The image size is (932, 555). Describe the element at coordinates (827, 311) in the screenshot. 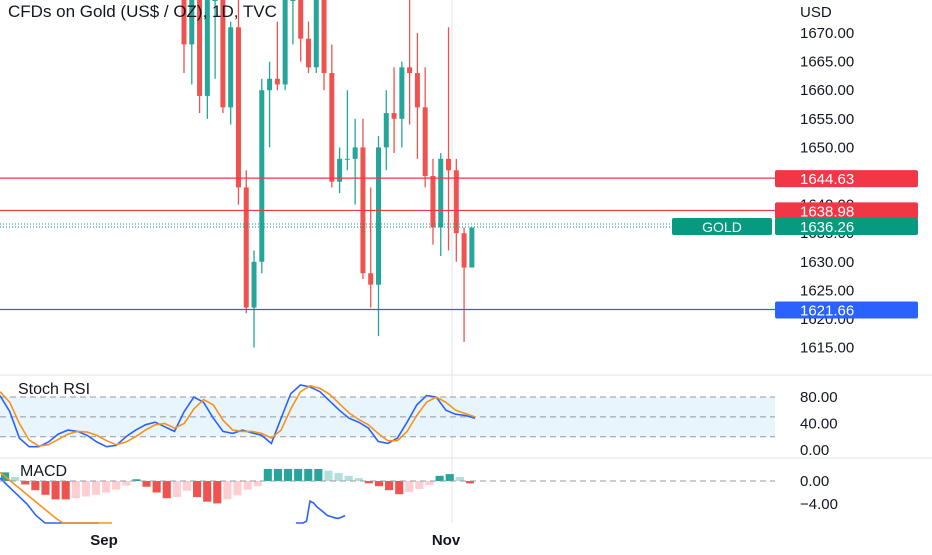

I see `level-label-text: 1621.66` at that location.